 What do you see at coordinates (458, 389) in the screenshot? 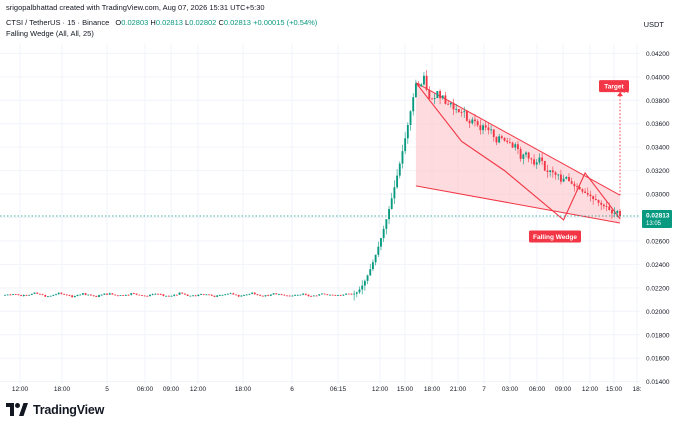
I see `x-tick-label: 21:00` at bounding box center [458, 389].